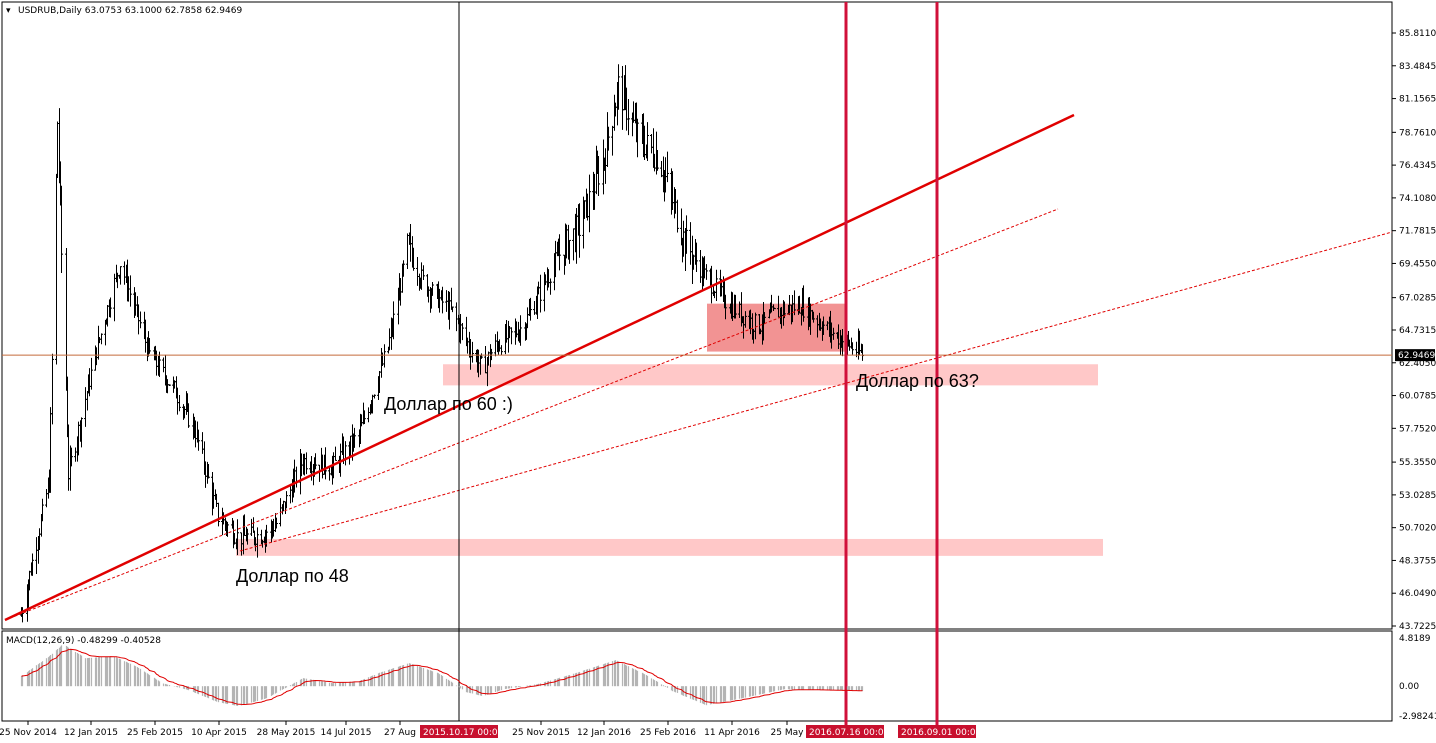 The image size is (1436, 743). I want to click on x-tick-label: 11 Apr 2016, so click(732, 733).